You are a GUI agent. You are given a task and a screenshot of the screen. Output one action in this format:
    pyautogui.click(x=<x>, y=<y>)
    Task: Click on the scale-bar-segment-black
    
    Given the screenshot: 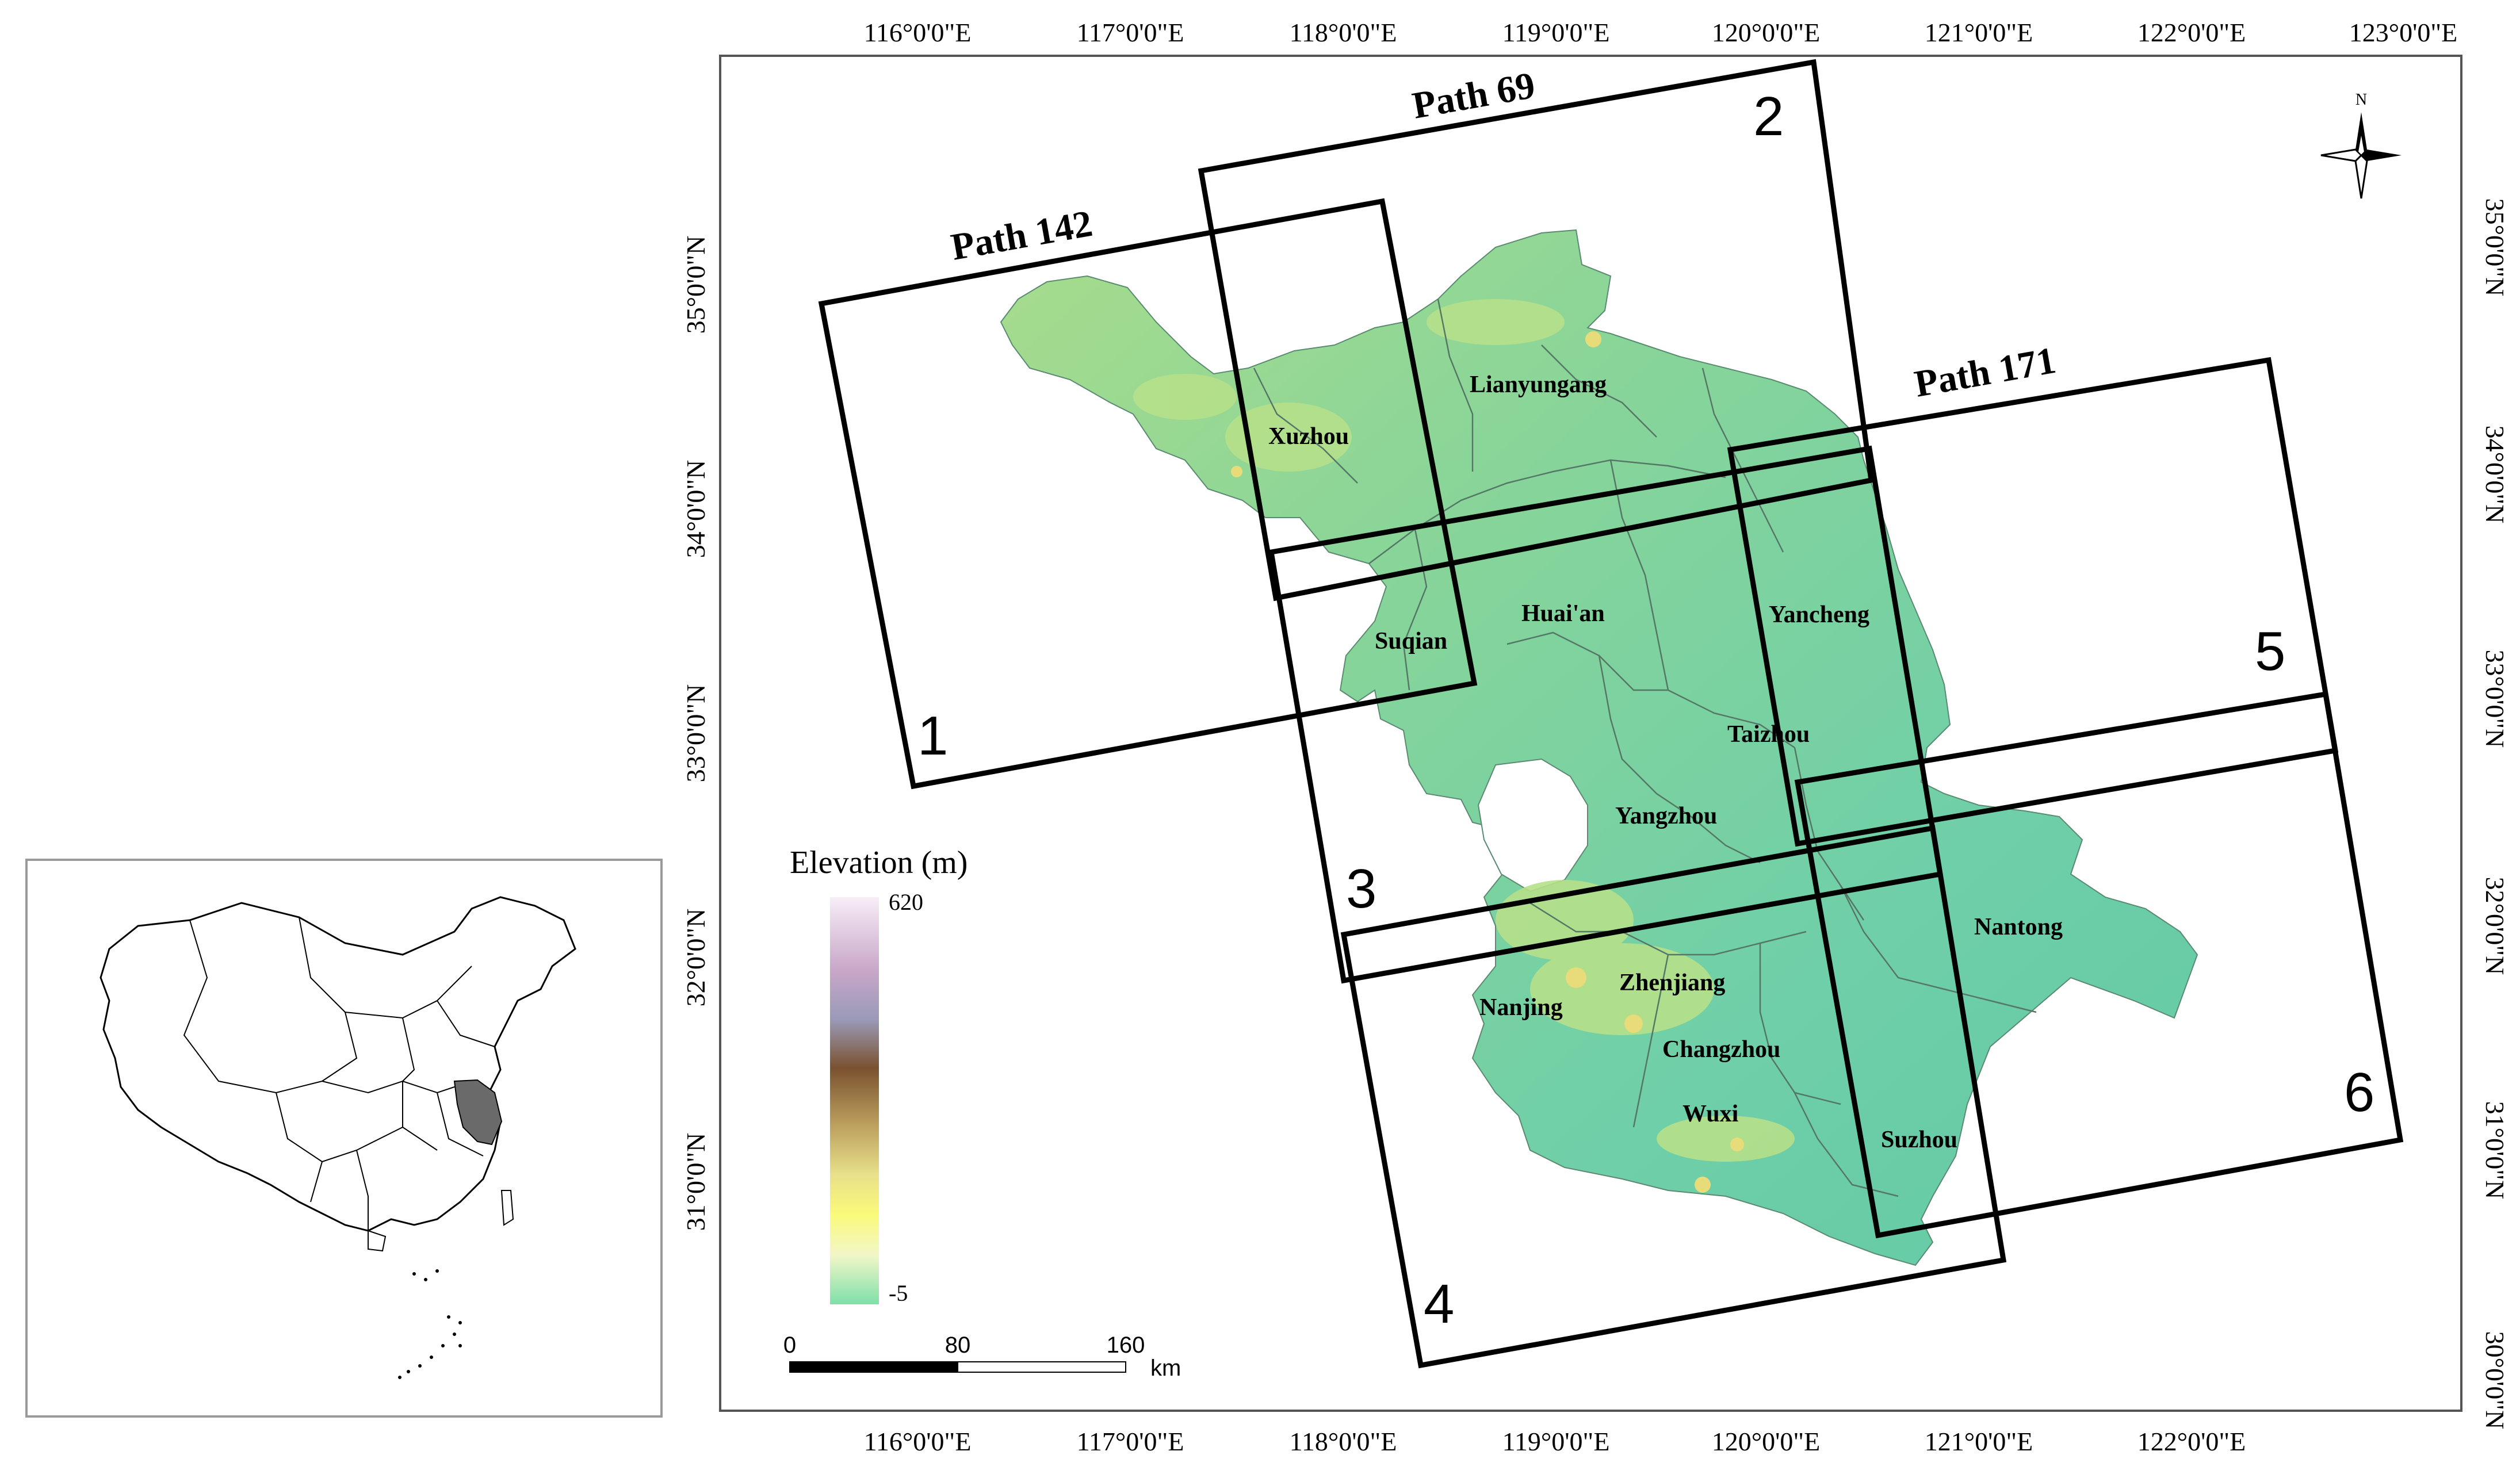 What is the action you would take?
    pyautogui.click(x=874, y=1367)
    